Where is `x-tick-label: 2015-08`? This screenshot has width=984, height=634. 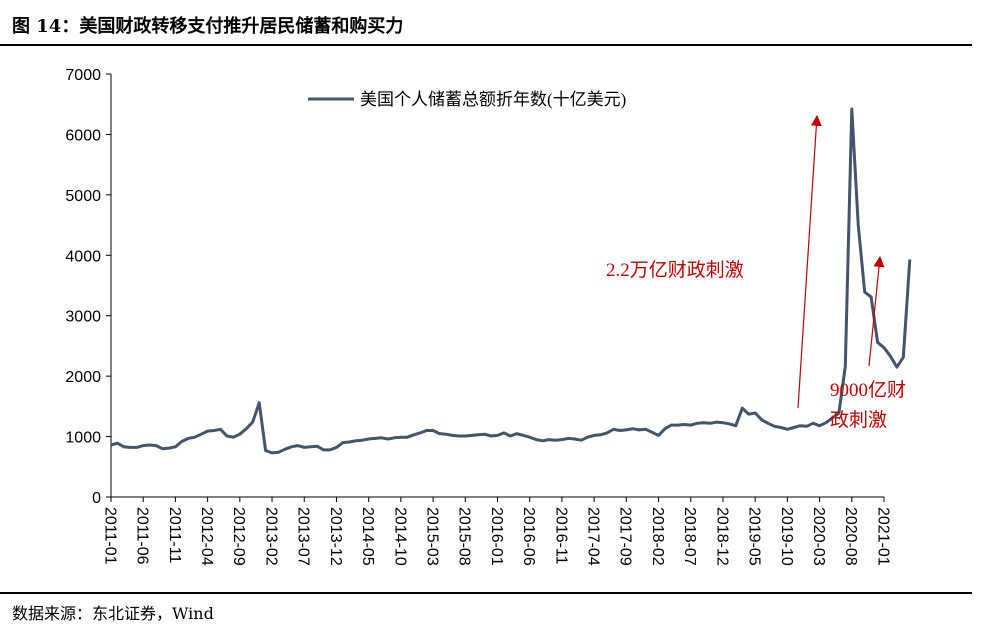 x-tick-label: 2015-08 is located at coordinates (464, 536).